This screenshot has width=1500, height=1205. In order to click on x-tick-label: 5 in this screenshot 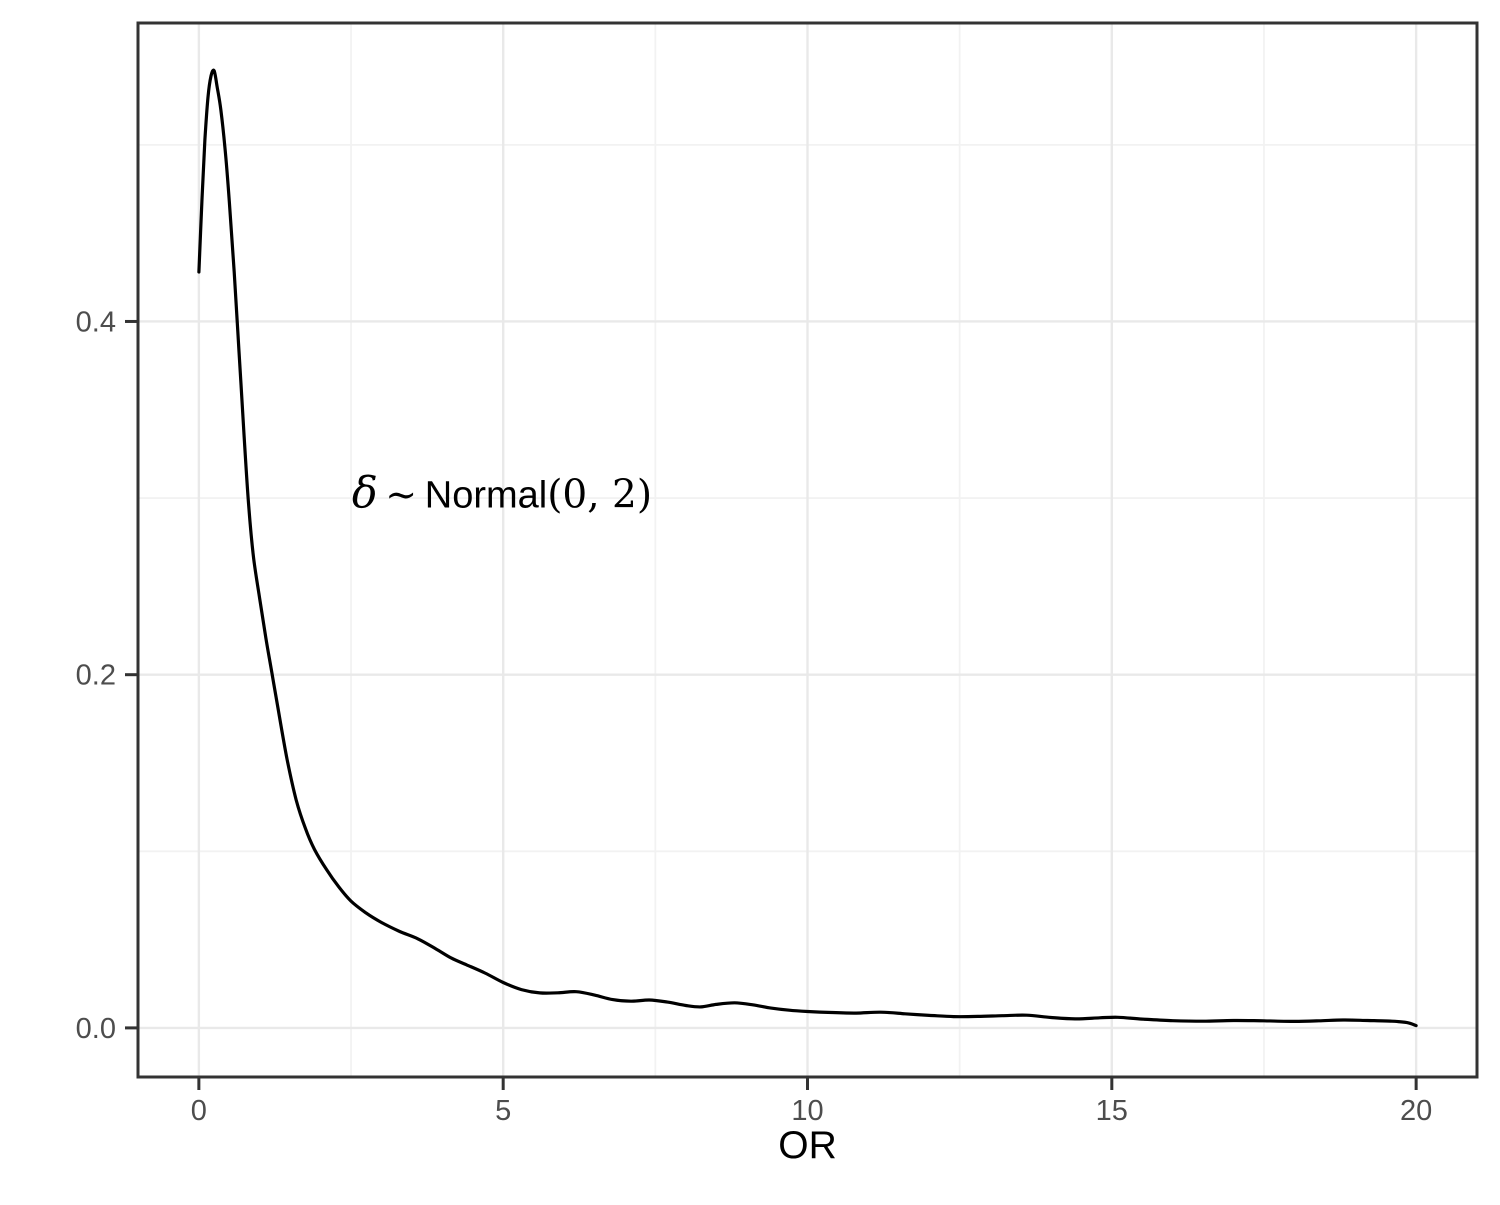, I will do `click(503, 1111)`.